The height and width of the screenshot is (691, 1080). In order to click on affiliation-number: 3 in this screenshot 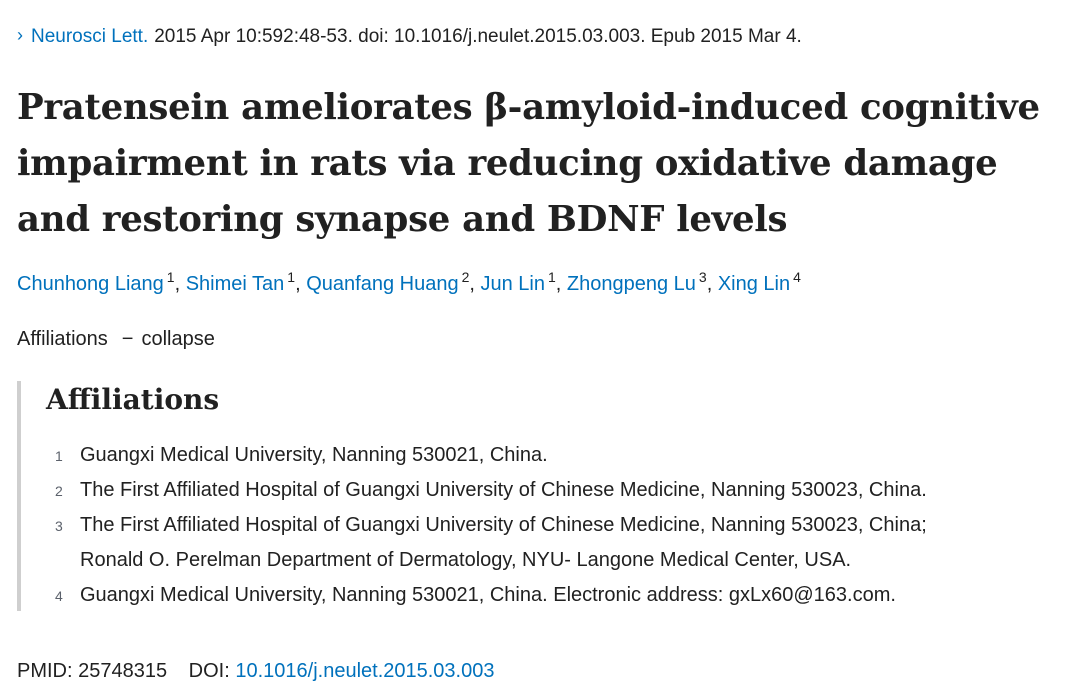, I will do `click(59, 526)`.